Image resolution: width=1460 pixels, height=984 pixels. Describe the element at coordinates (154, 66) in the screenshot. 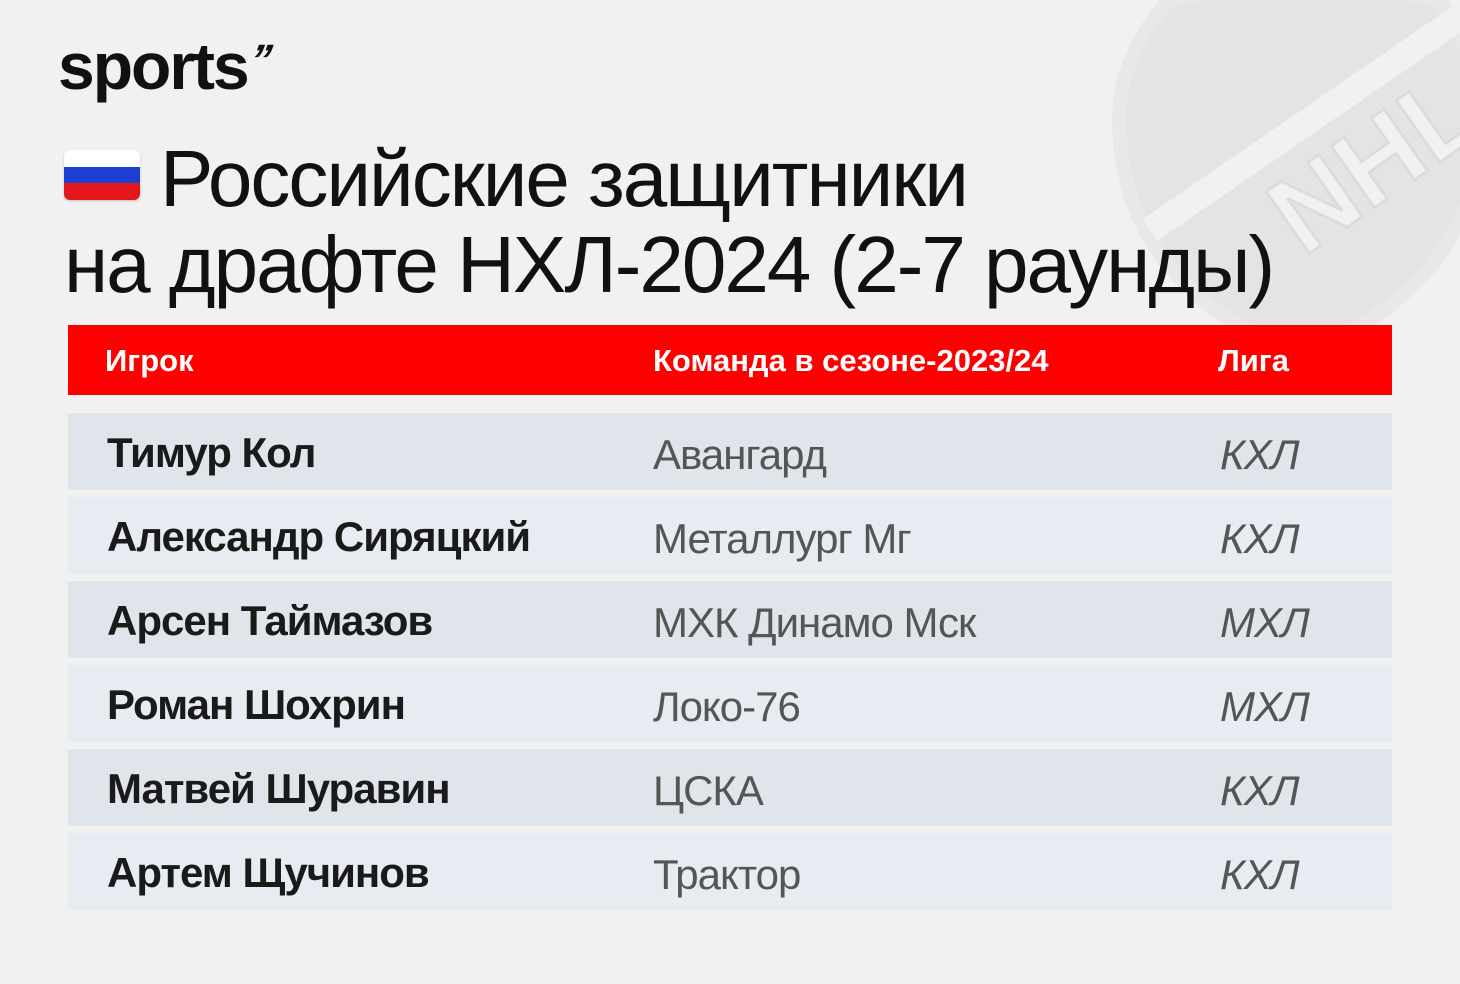

I see `logo-text: sports` at that location.